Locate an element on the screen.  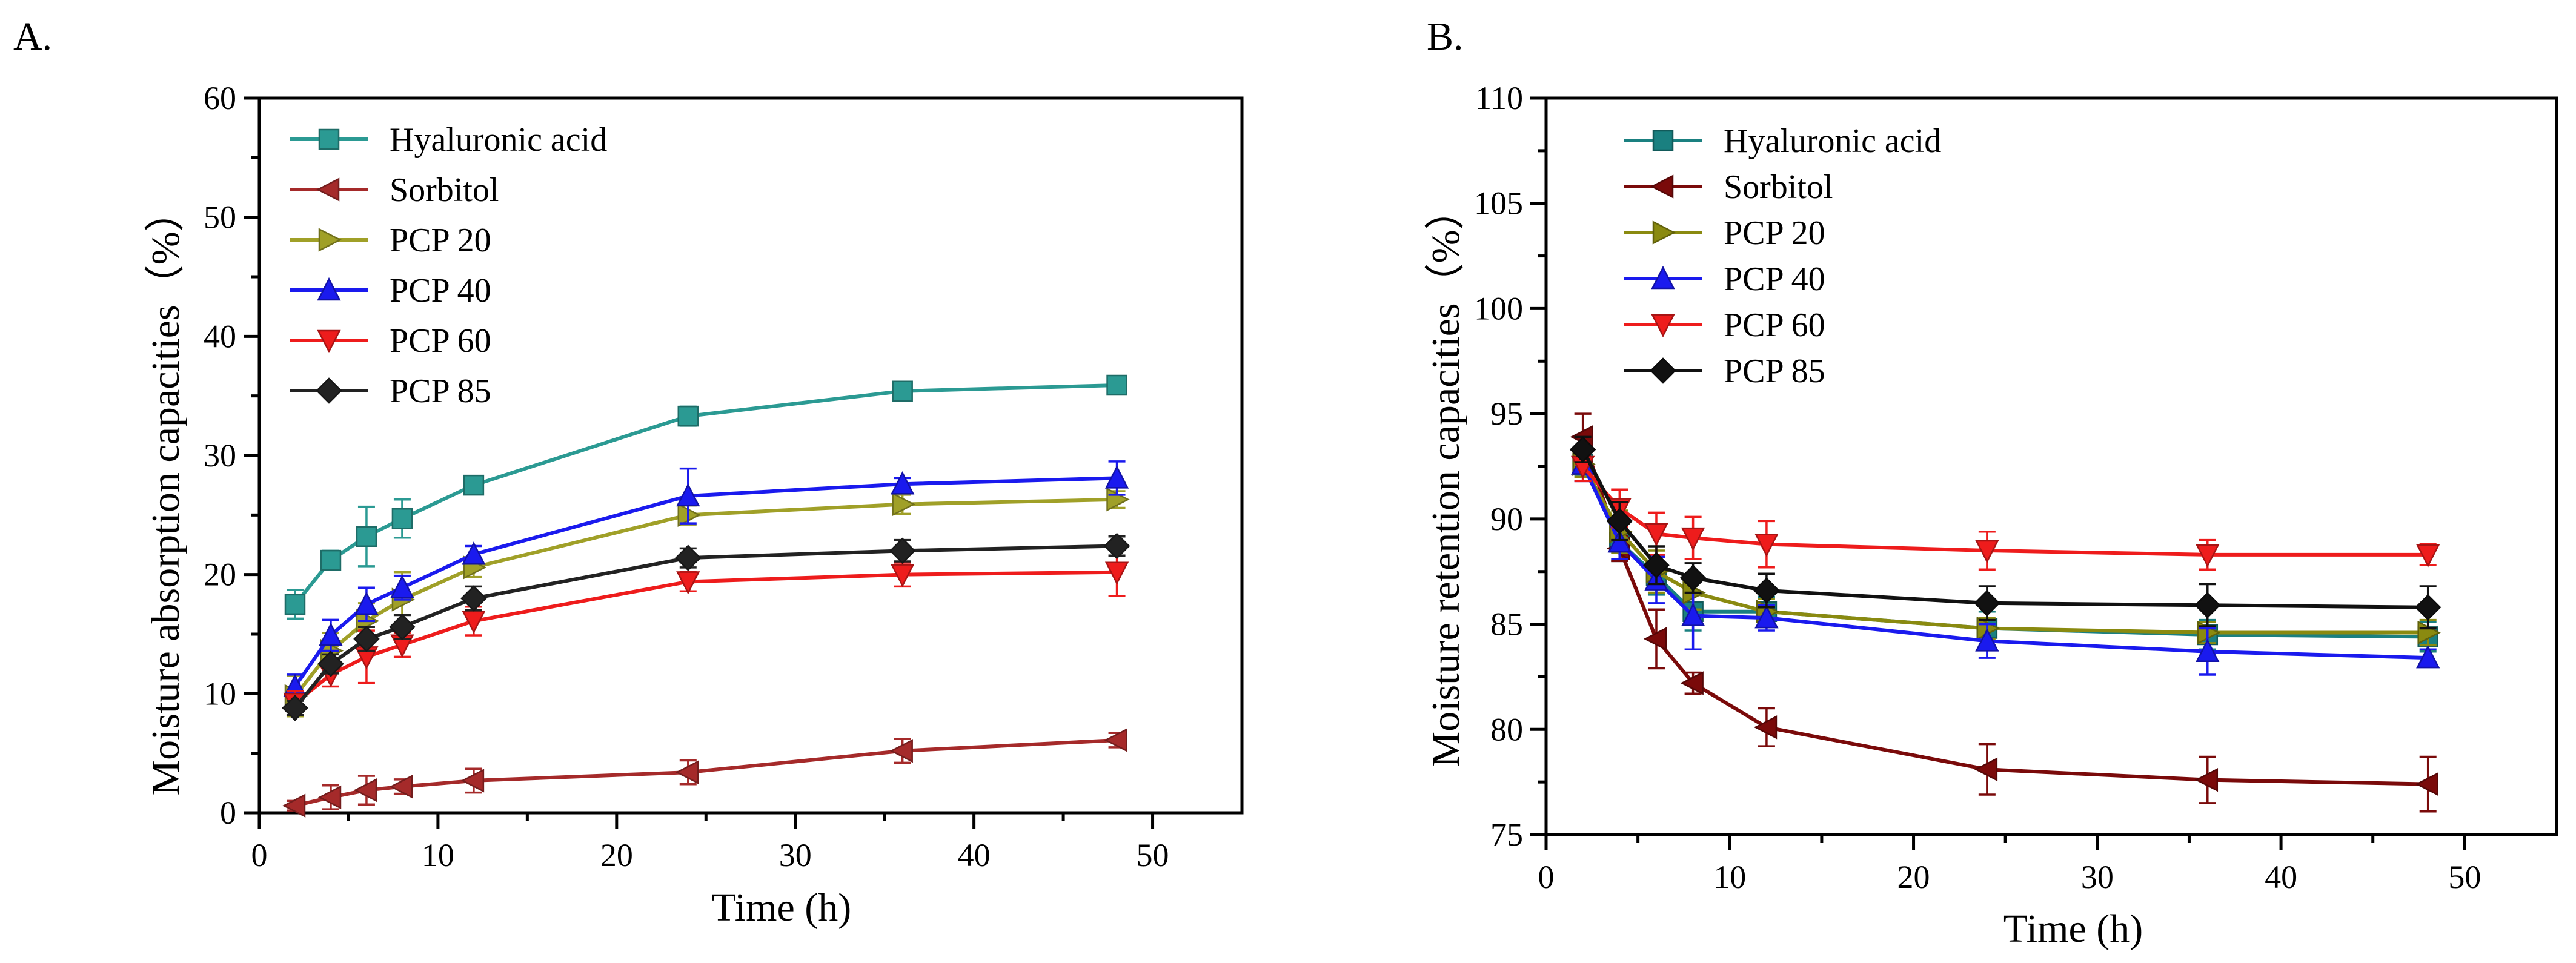
x-tick-label: 0 is located at coordinates (259, 855).